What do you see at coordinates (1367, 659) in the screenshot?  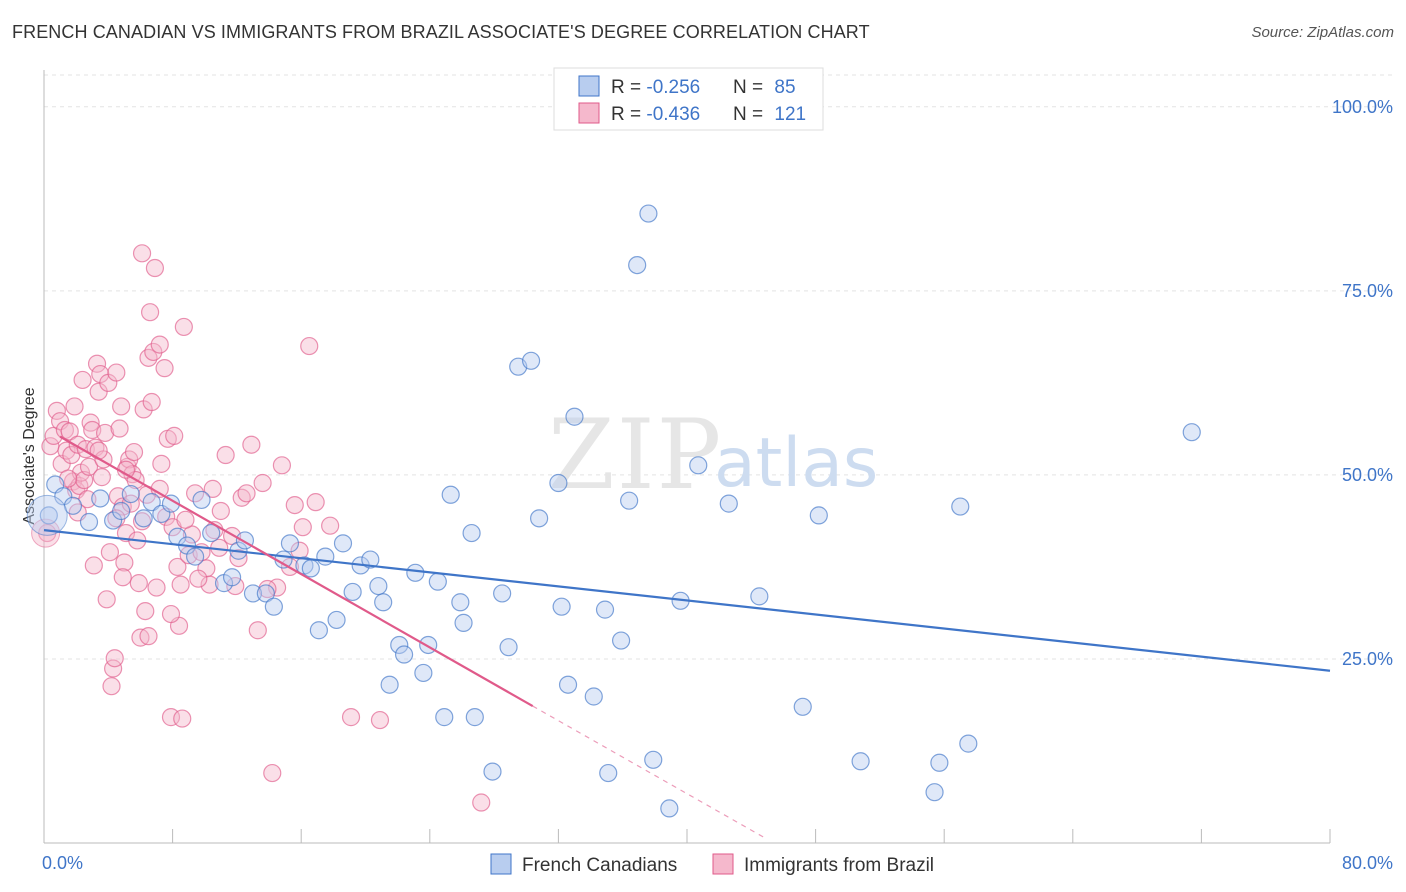 I see `y-tick-label-25: 25.0%` at bounding box center [1367, 659].